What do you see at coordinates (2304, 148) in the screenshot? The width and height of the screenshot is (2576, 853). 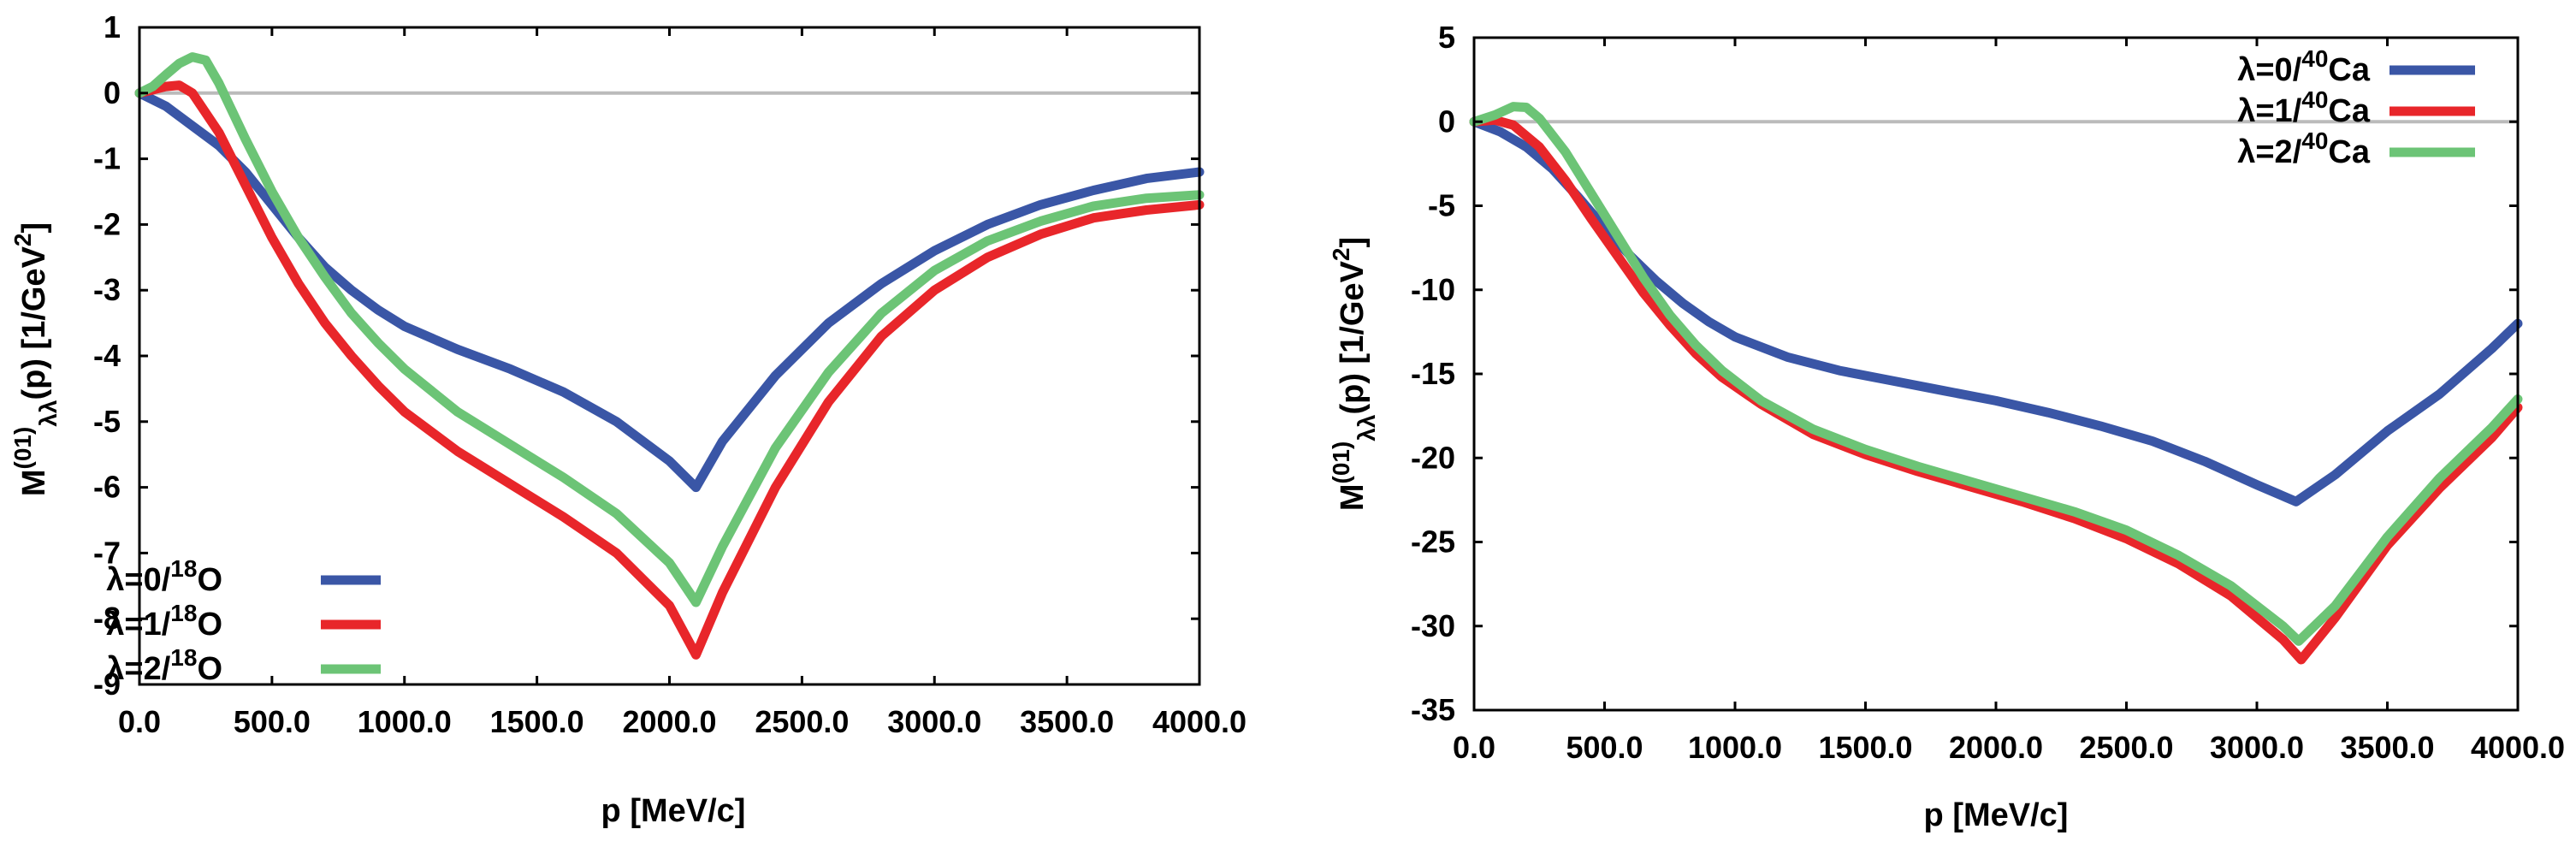 I see `legend-label-2: λ=2/40Ca` at bounding box center [2304, 148].